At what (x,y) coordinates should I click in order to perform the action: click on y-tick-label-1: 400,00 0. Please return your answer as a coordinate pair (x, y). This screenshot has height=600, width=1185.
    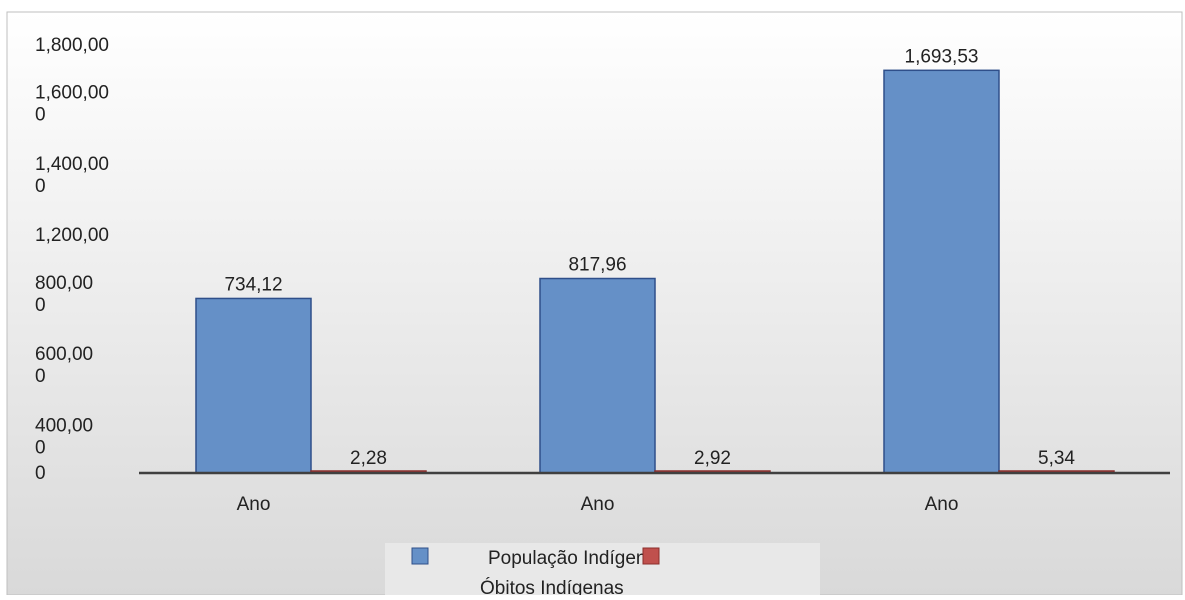
    Looking at the image, I should click on (64, 436).